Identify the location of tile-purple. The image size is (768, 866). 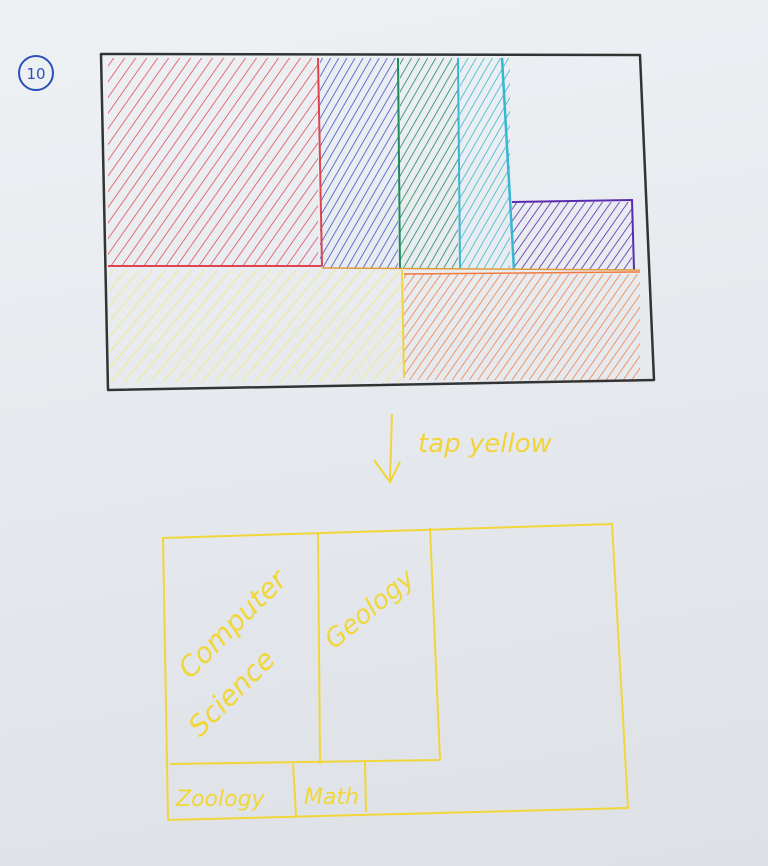
(572, 236).